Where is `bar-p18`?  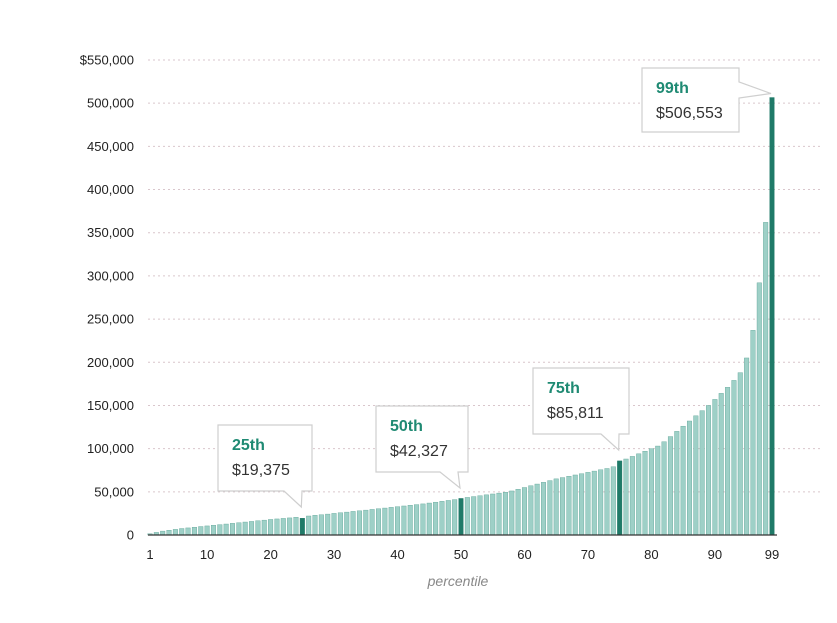 bar-p18 is located at coordinates (258, 528).